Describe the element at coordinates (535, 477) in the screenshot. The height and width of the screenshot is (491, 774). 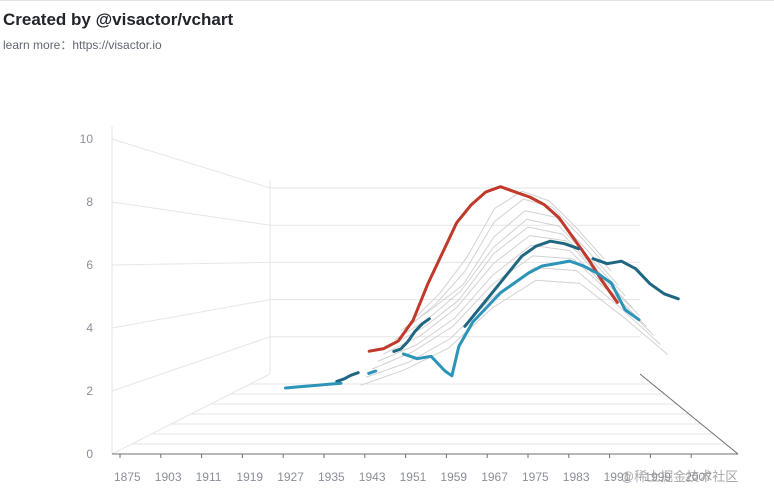
I see `x-tick-label-1975: 1975` at that location.